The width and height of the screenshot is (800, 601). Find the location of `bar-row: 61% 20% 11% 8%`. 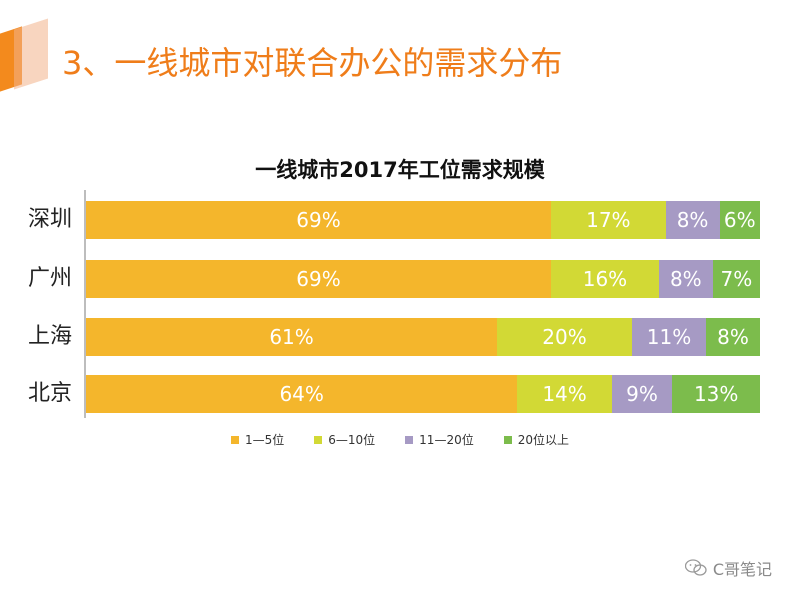

bar-row: 61% 20% 11% 8% is located at coordinates (423, 337).